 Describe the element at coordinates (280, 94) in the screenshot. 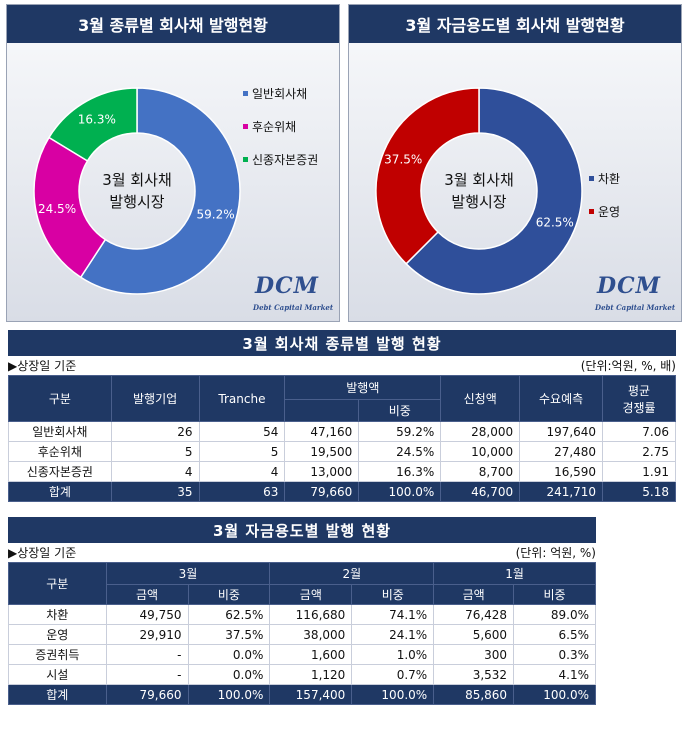

I see `legend-label: 일반회사채` at that location.